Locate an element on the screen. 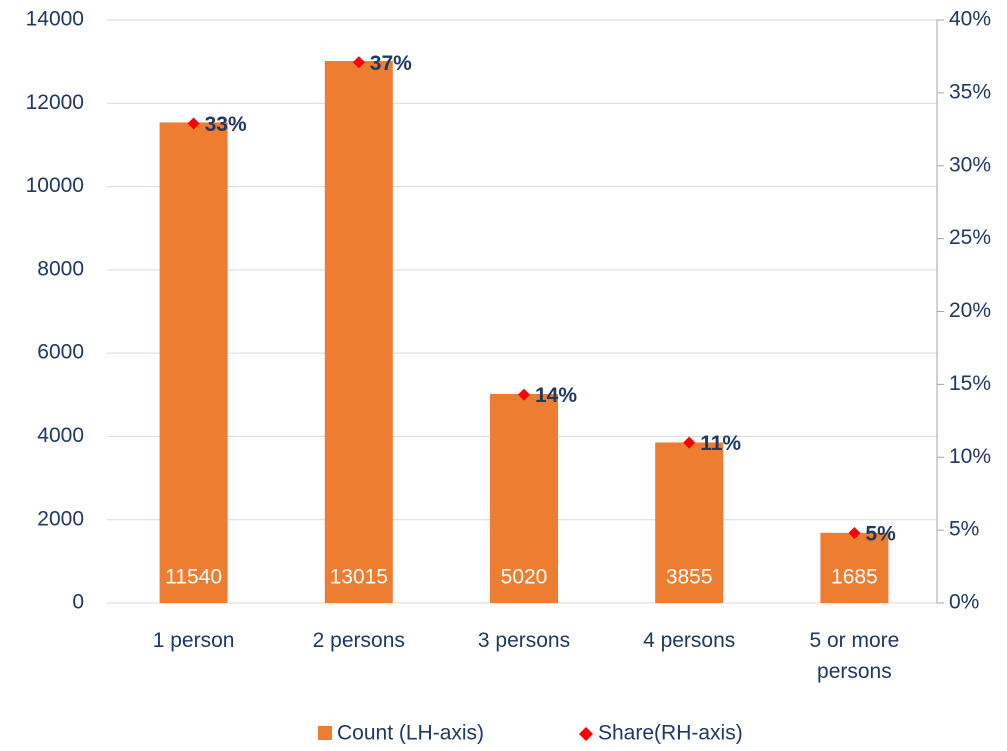 The width and height of the screenshot is (1007, 751). y-tick-label: 0 is located at coordinates (78, 602).